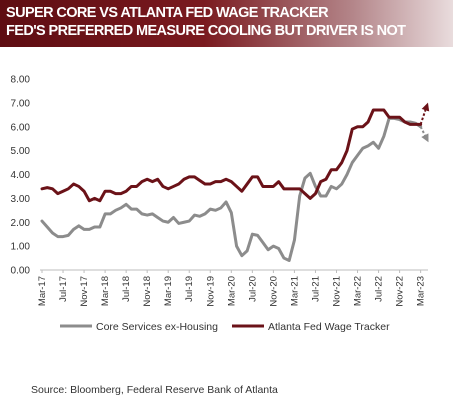 This screenshot has width=453, height=411. What do you see at coordinates (21, 151) in the screenshot?
I see `y-tick-label: 5.00` at bounding box center [21, 151].